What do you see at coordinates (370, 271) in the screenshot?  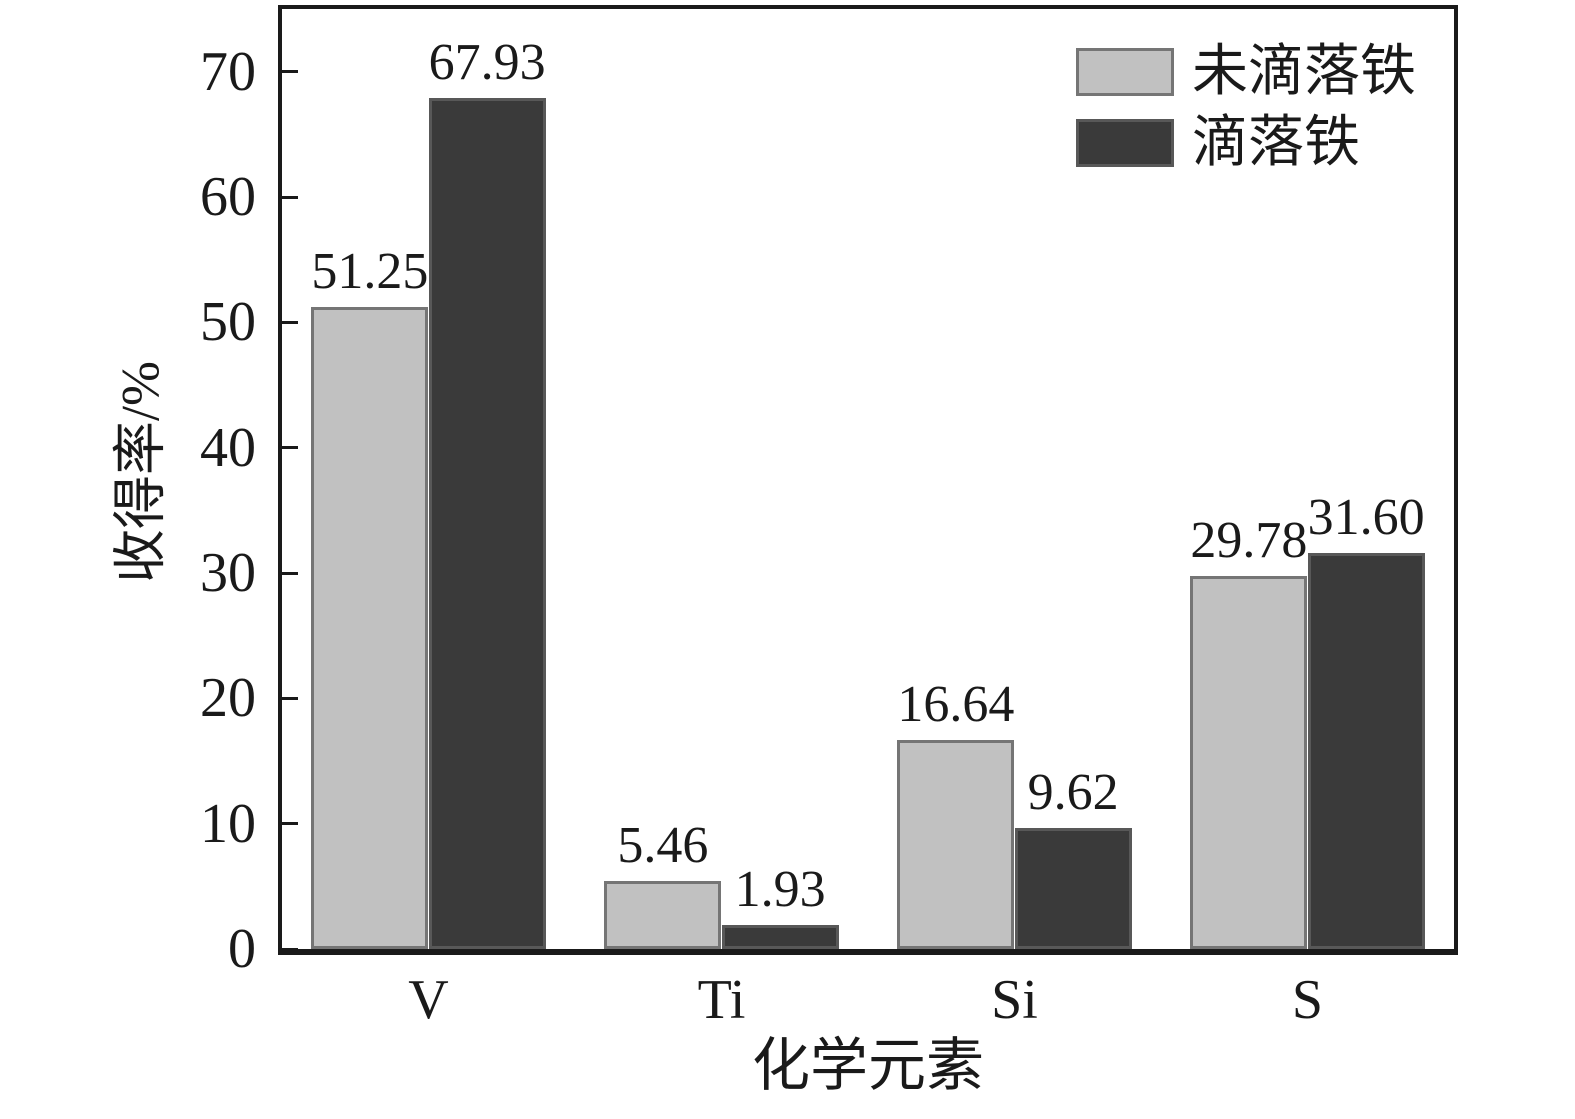 I see `bar-value-label-V-light: 51.25` at bounding box center [370, 271].